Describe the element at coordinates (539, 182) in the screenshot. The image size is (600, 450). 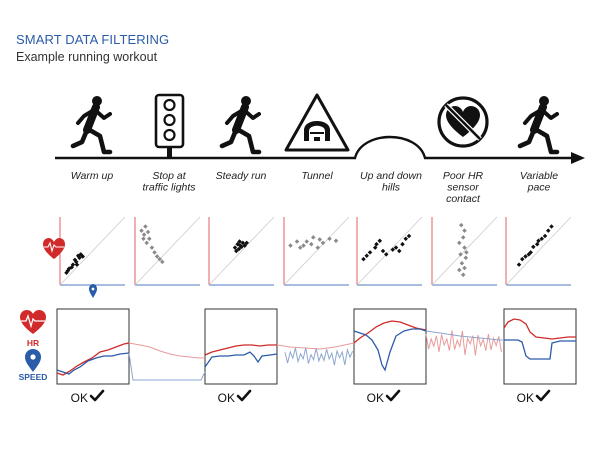
I see `stage-label: Variable pace` at that location.